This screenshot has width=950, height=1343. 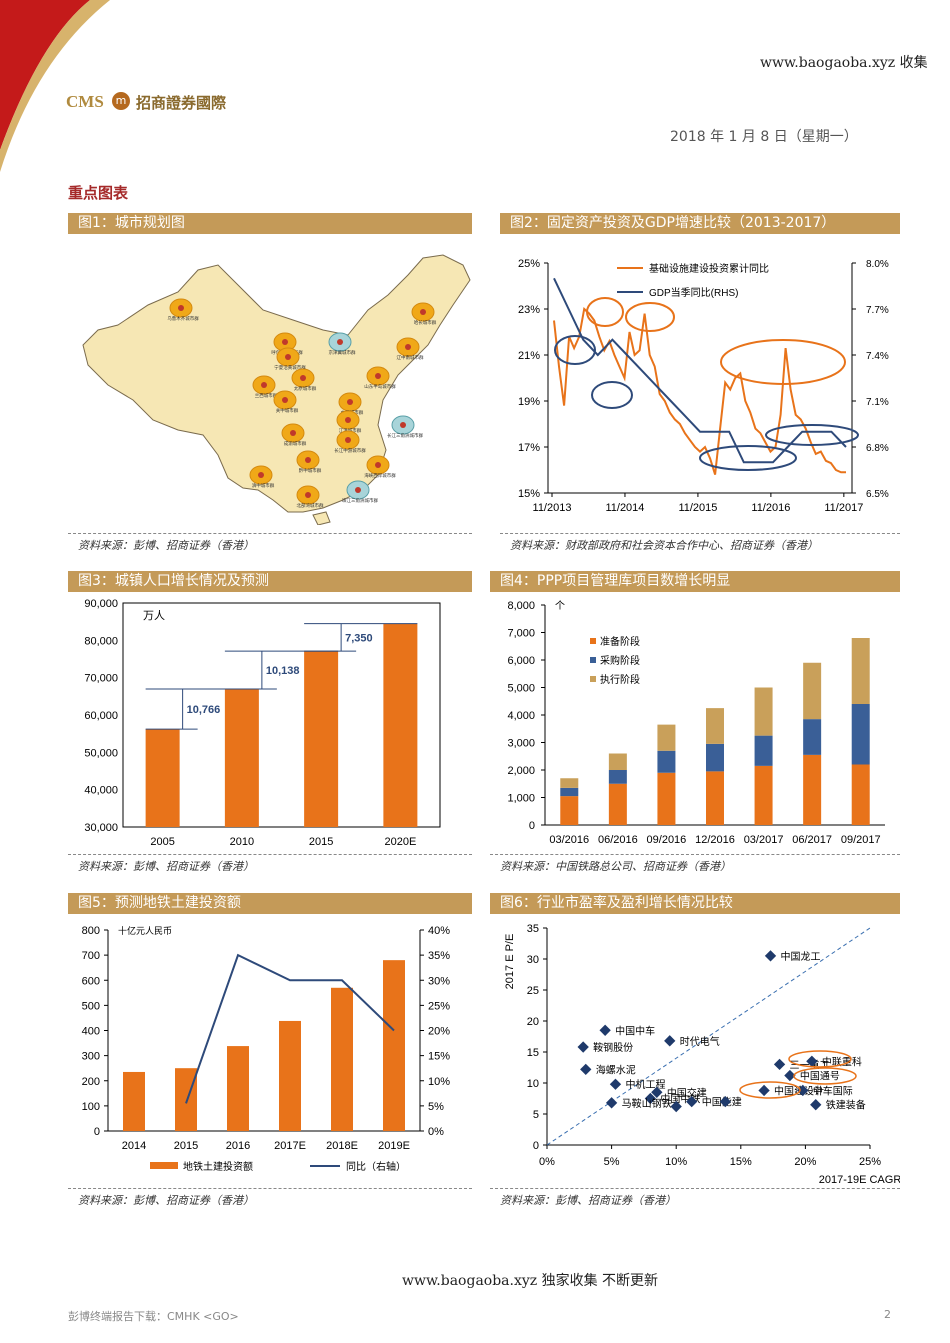 What do you see at coordinates (533, 1084) in the screenshot?
I see `fig6-y-tick: 10` at bounding box center [533, 1084].